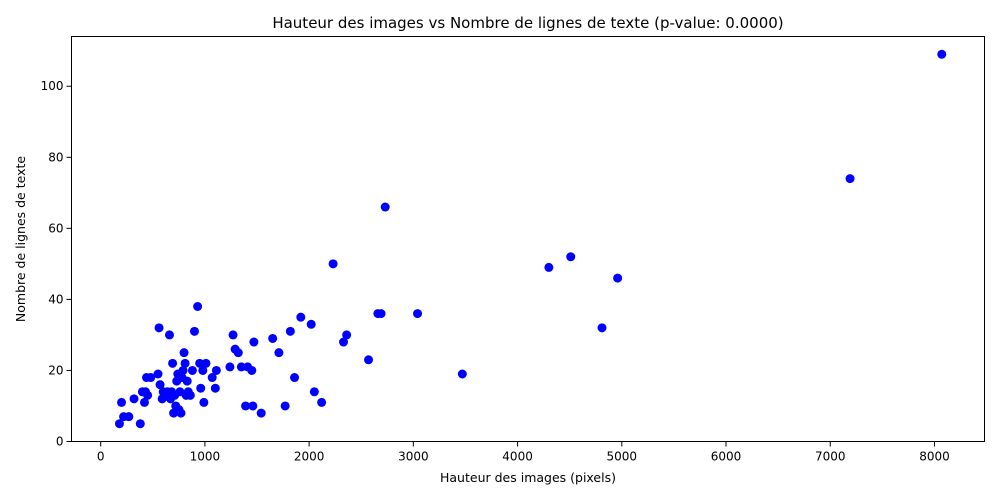  I want to click on x-tick-label: 8000, so click(934, 457).